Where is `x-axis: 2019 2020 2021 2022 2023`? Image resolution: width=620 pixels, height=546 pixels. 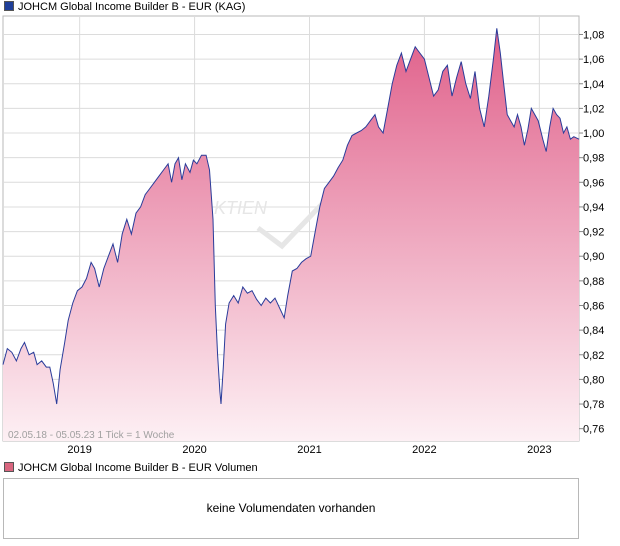
x-axis: 2019 2020 2021 2022 2023 is located at coordinates (309, 450).